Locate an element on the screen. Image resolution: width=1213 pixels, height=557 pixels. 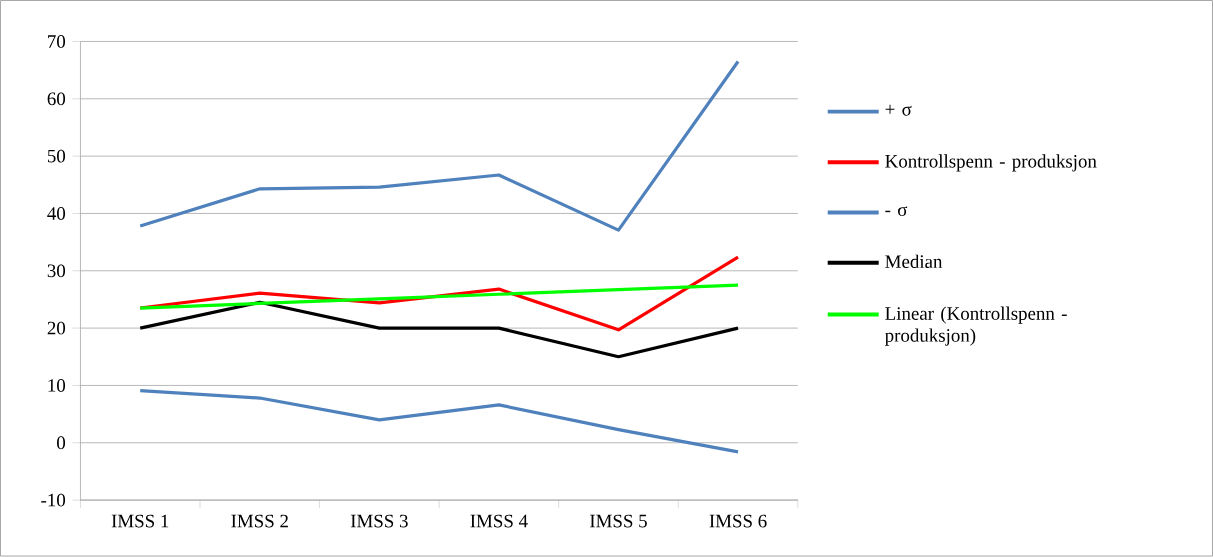
legend-label: Kontrollspenn - produksjon is located at coordinates (991, 163).